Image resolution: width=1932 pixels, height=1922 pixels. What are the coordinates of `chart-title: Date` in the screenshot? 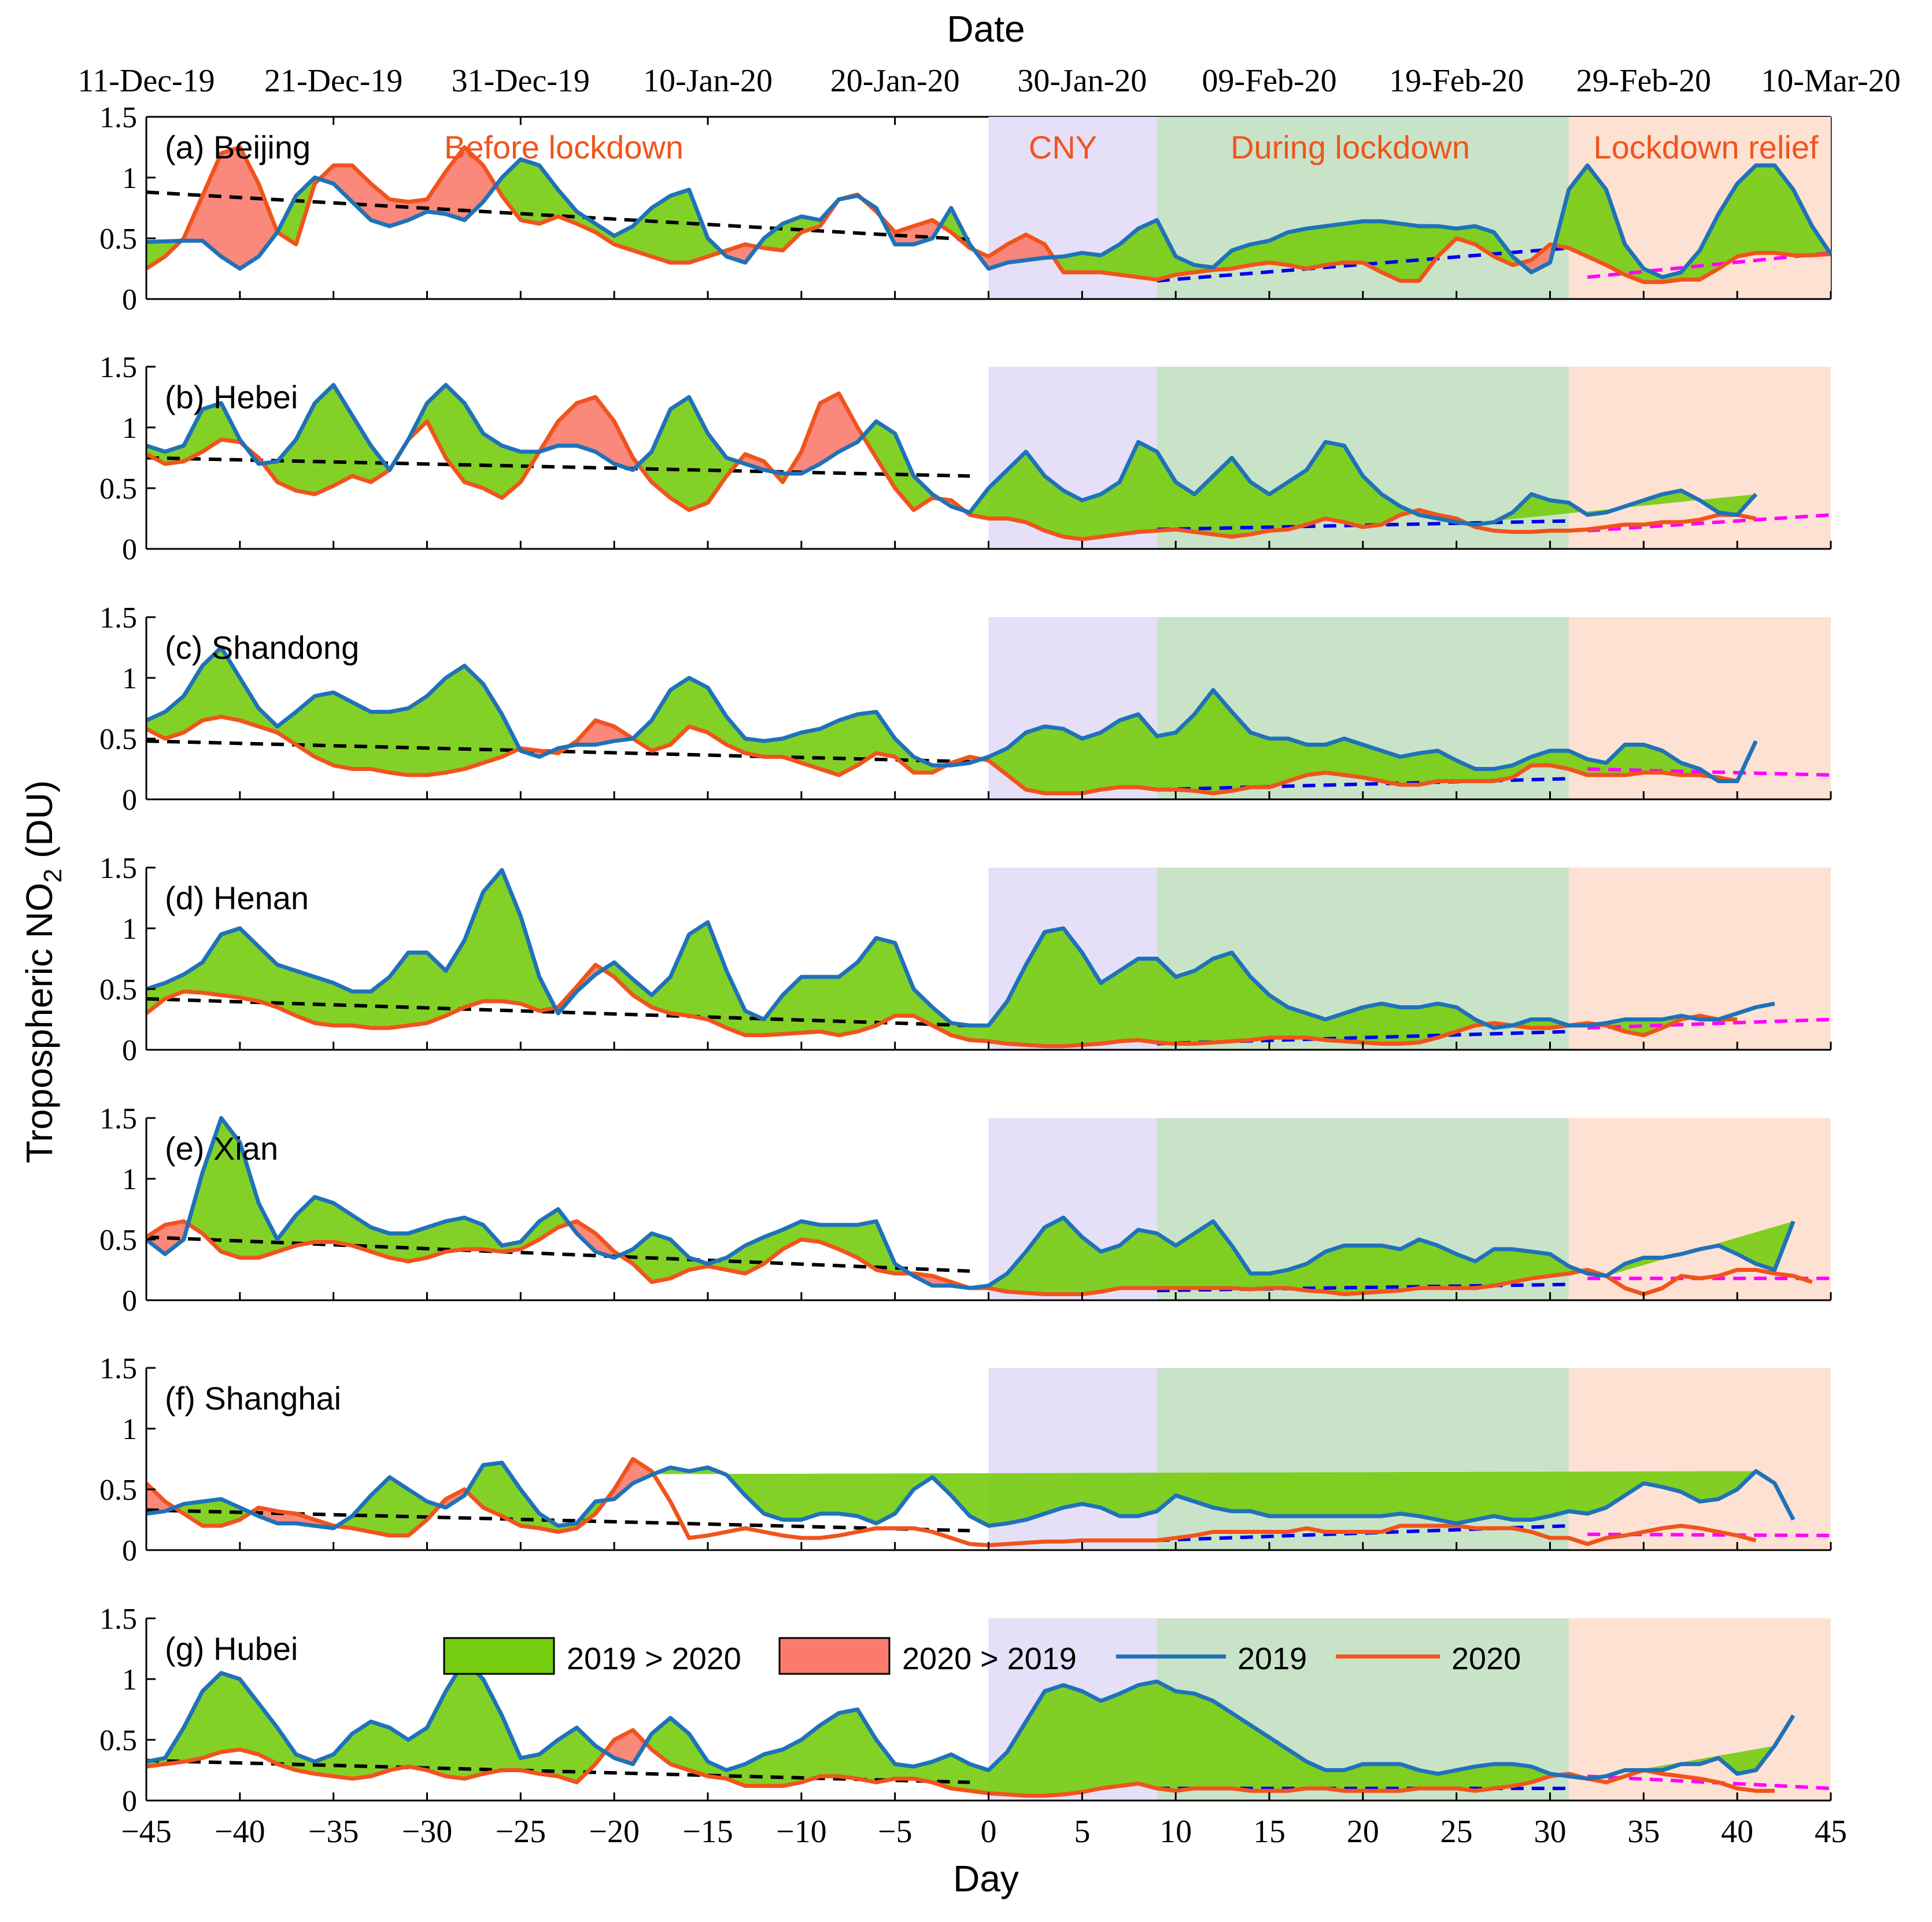 It's located at (986, 29).